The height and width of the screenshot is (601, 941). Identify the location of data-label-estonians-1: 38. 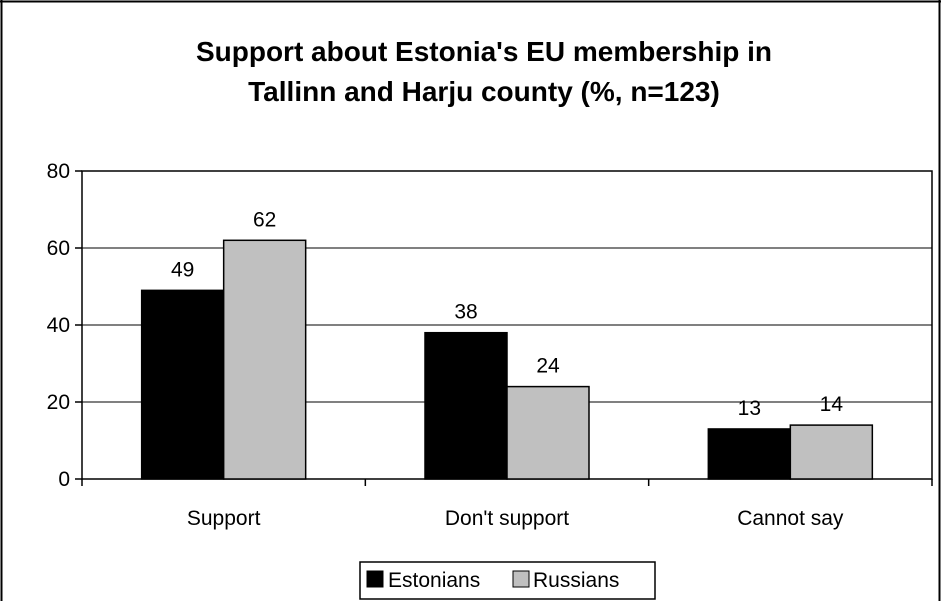
(465, 312).